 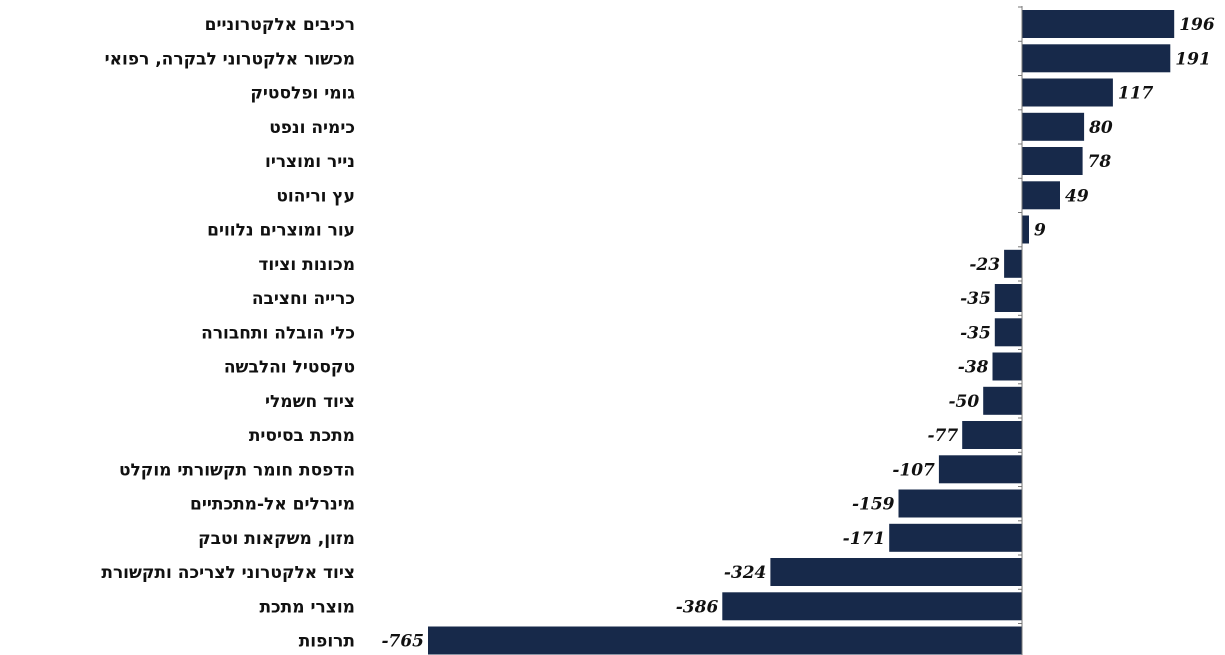 What do you see at coordinates (873, 505) in the screenshot?
I see `value-label: -159` at bounding box center [873, 505].